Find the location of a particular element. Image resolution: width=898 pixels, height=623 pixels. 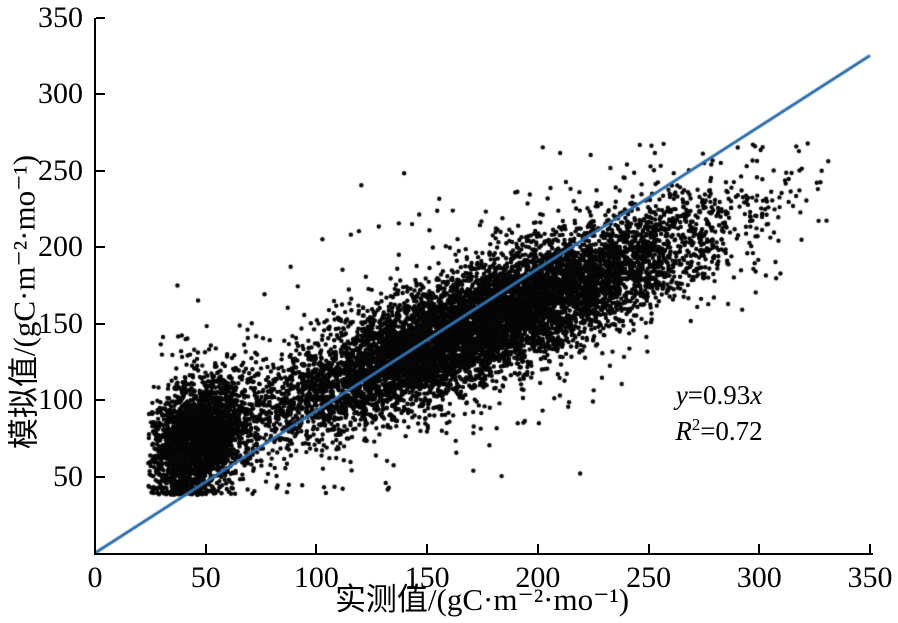

y-tick-label: 300 is located at coordinates (60, 94).